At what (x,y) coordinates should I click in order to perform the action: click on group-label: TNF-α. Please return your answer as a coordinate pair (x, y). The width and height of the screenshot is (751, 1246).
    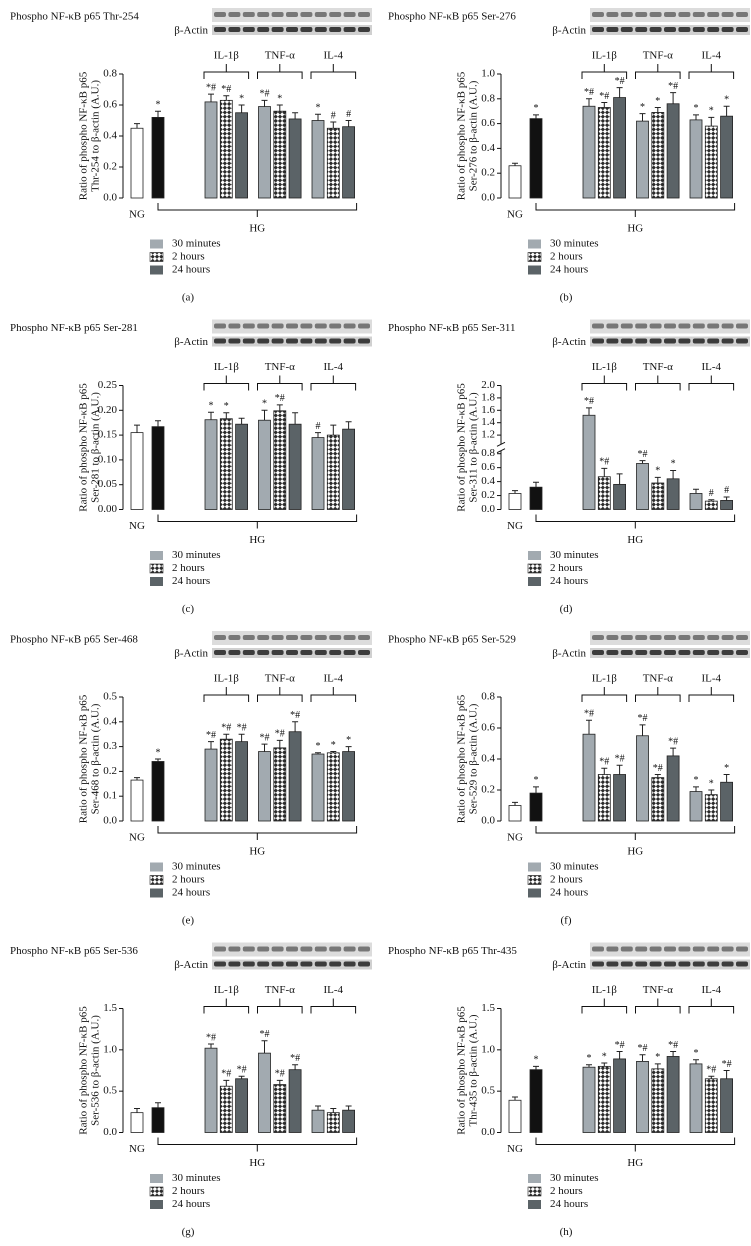
    Looking at the image, I should click on (280, 679).